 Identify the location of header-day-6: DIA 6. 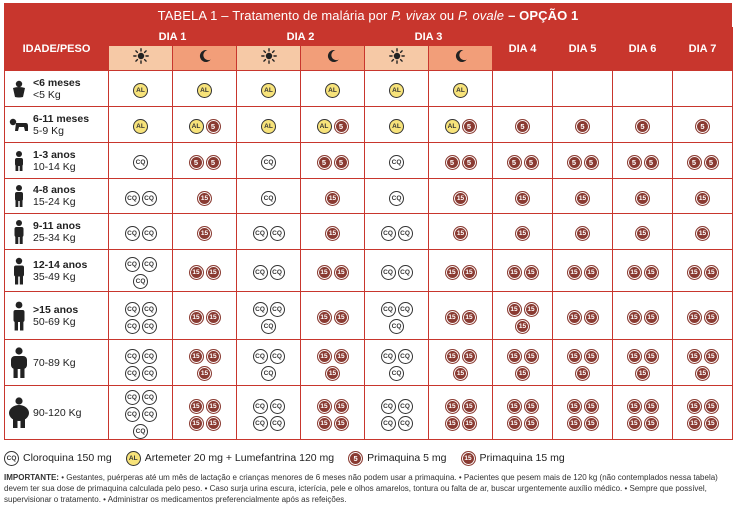
(642, 49).